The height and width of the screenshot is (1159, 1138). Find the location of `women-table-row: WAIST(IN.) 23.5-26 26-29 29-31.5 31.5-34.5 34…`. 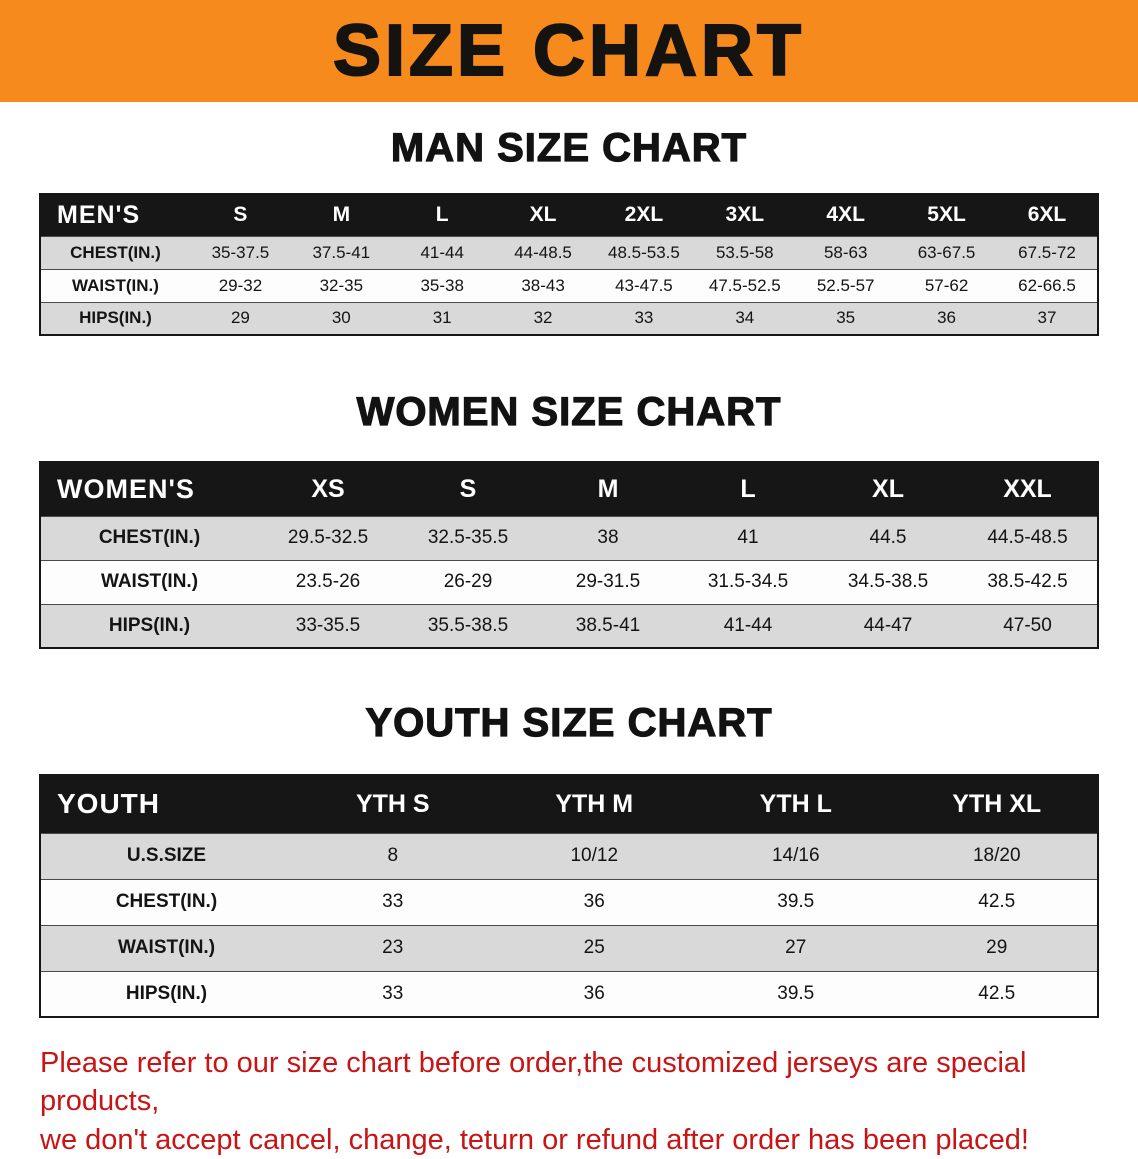

women-table-row: WAIST(IN.) 23.5-26 26-29 29-31.5 31.5-34.5 34… is located at coordinates (569, 582).